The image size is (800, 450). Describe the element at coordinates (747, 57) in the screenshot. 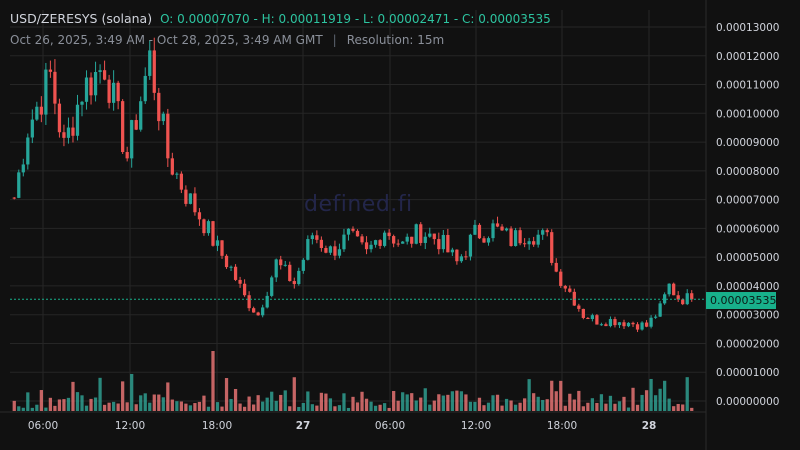

I see `y-tick-label: 0.00012000` at that location.